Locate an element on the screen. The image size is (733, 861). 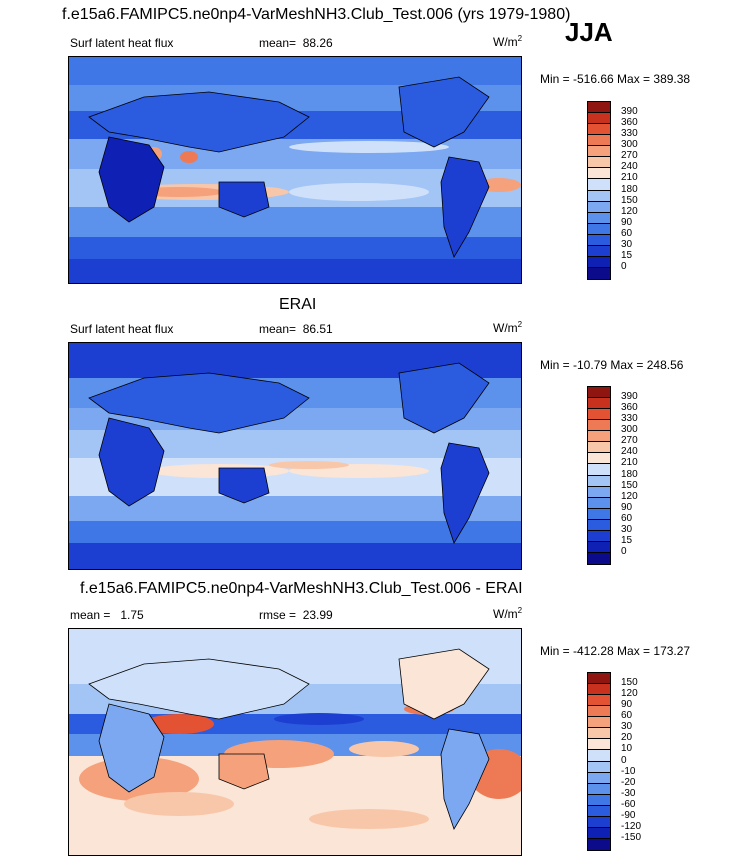
panel3-minmax: Min = -412.28 Max = 173.27 is located at coordinates (615, 651).